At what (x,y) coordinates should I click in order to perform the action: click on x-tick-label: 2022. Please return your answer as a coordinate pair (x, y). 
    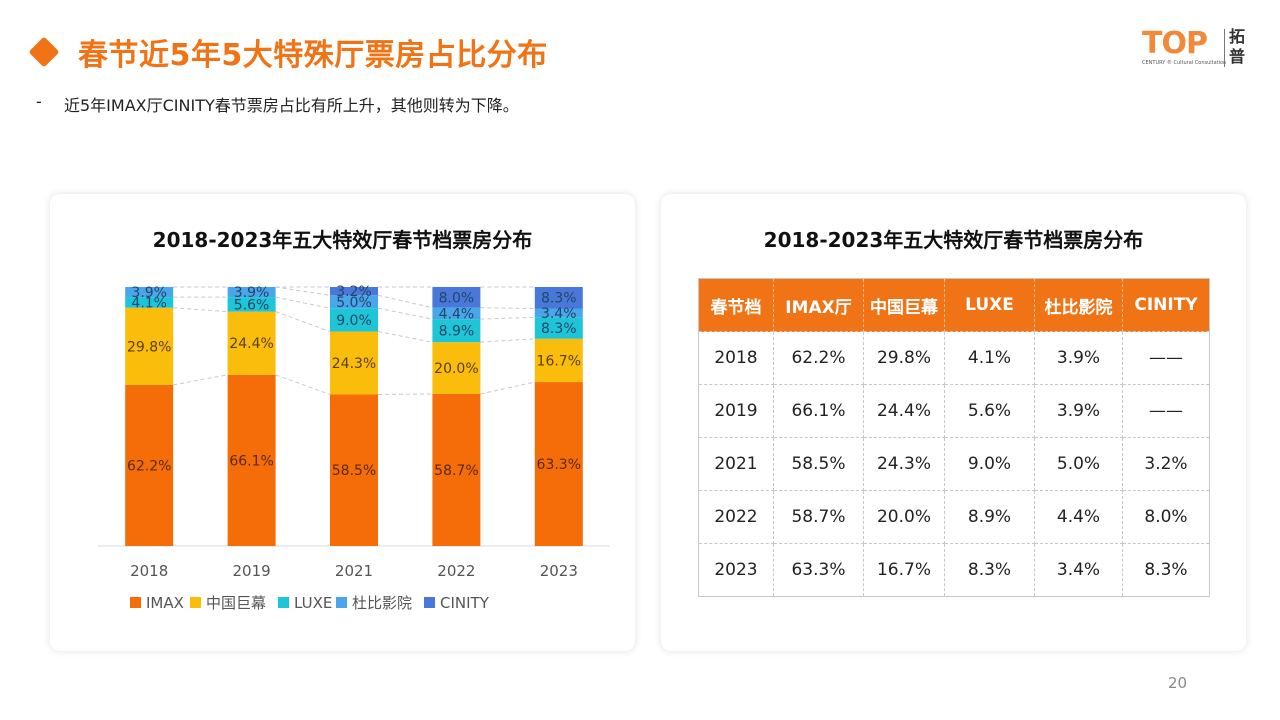
    Looking at the image, I should click on (456, 571).